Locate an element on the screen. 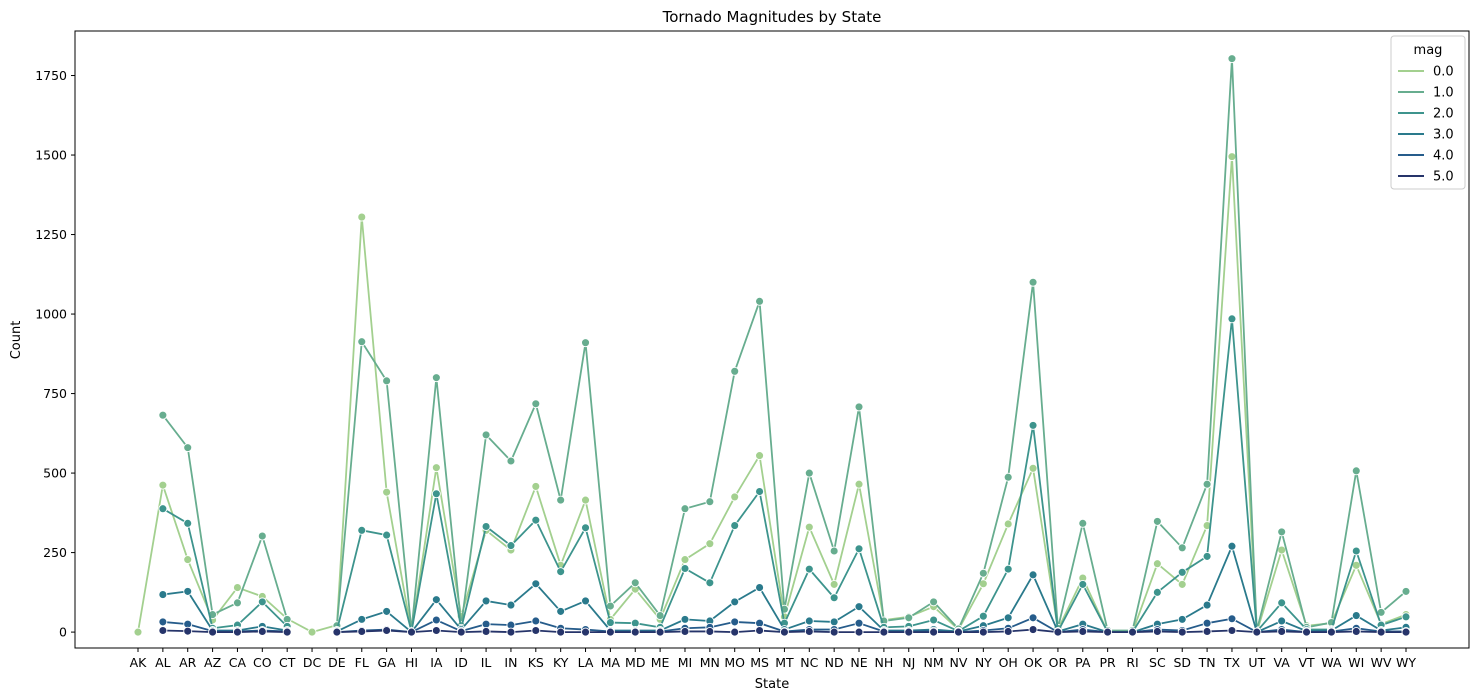 This screenshot has width=1479, height=699. x-tick-label: NM is located at coordinates (934, 662).